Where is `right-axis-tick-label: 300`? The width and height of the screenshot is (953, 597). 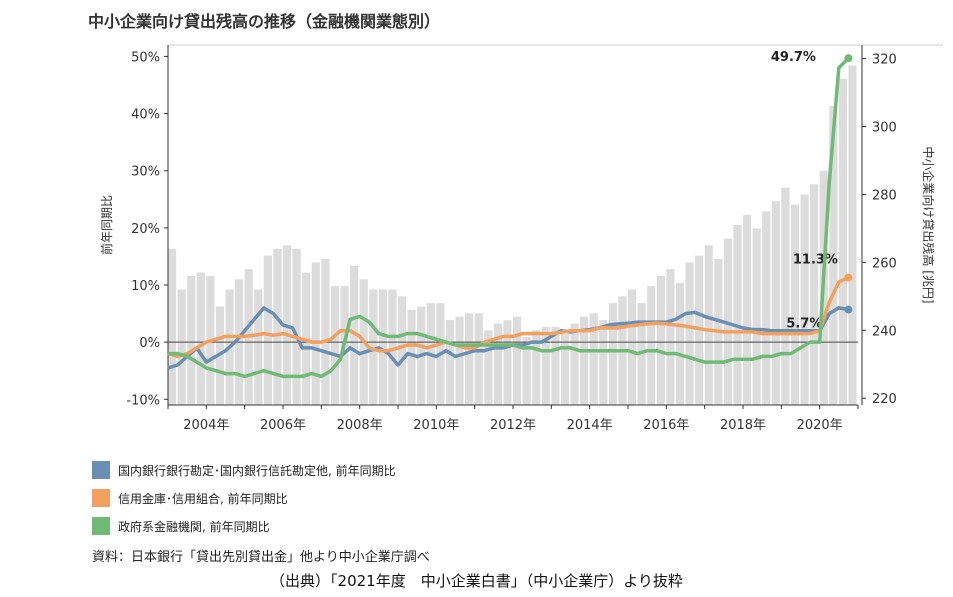 right-axis-tick-label: 300 is located at coordinates (884, 128).